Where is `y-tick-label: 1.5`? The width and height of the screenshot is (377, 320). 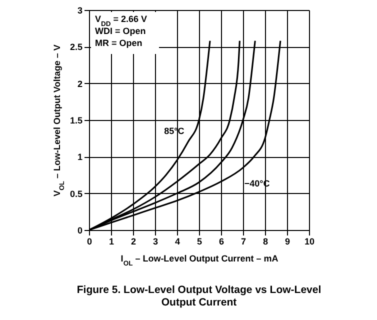
y-tick-label: 1.5 is located at coordinates (76, 121).